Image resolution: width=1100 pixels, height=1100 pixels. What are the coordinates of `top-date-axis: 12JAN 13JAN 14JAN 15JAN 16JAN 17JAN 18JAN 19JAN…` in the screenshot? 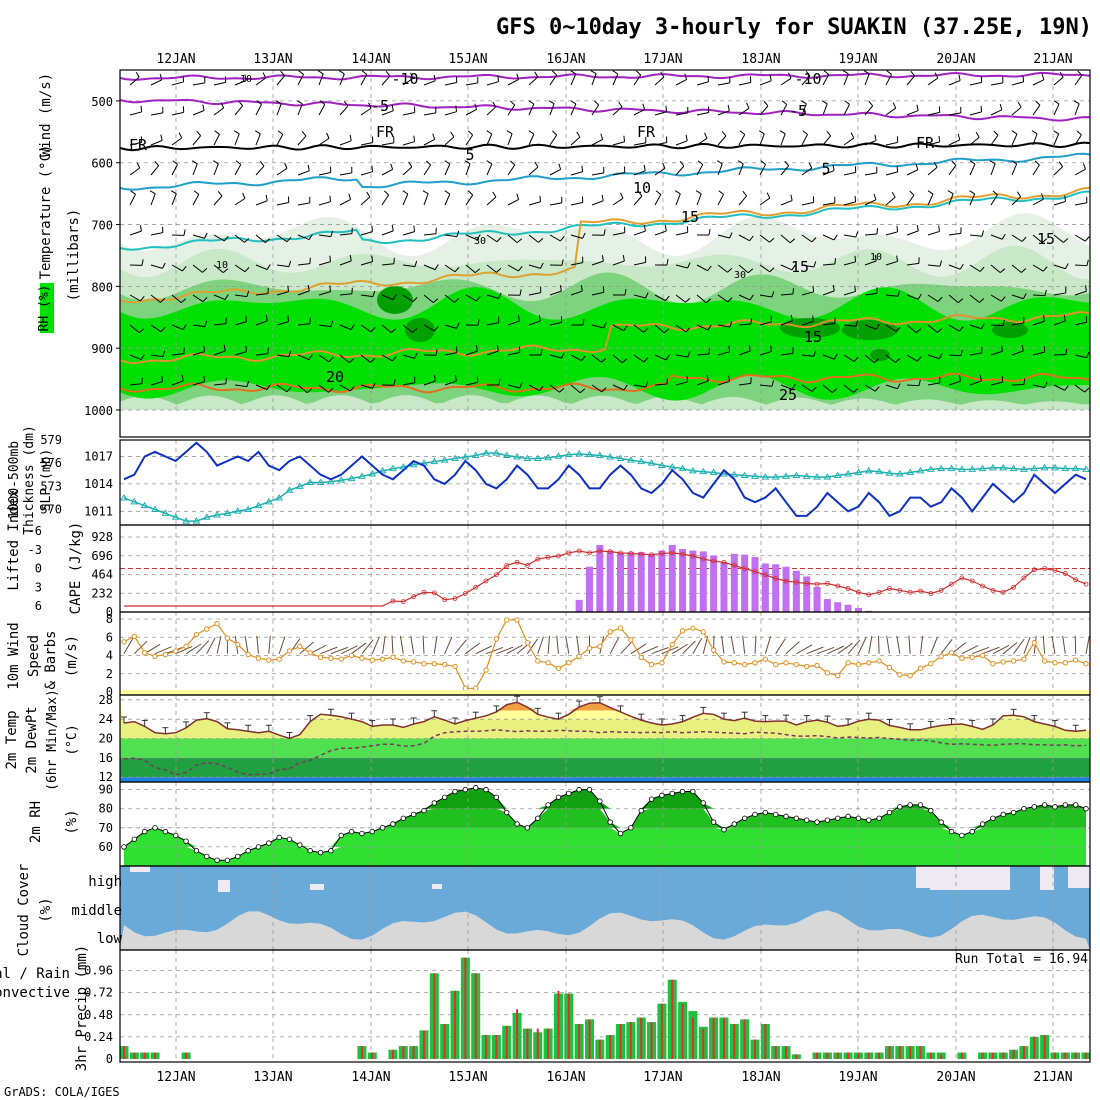 It's located at (614, 59).